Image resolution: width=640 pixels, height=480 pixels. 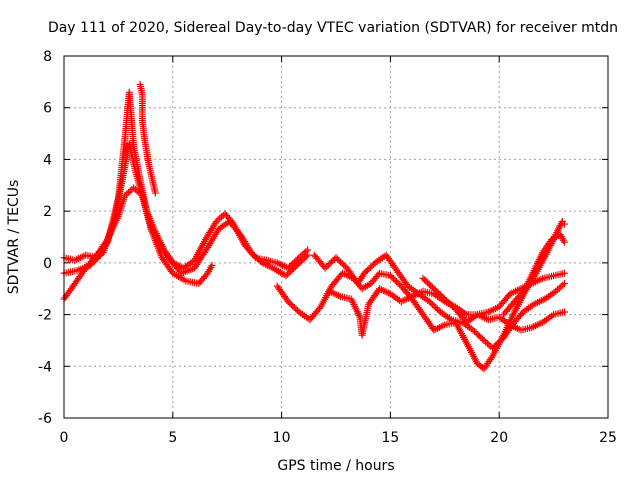 I want to click on y-tick-label: -6, so click(x=45, y=419).